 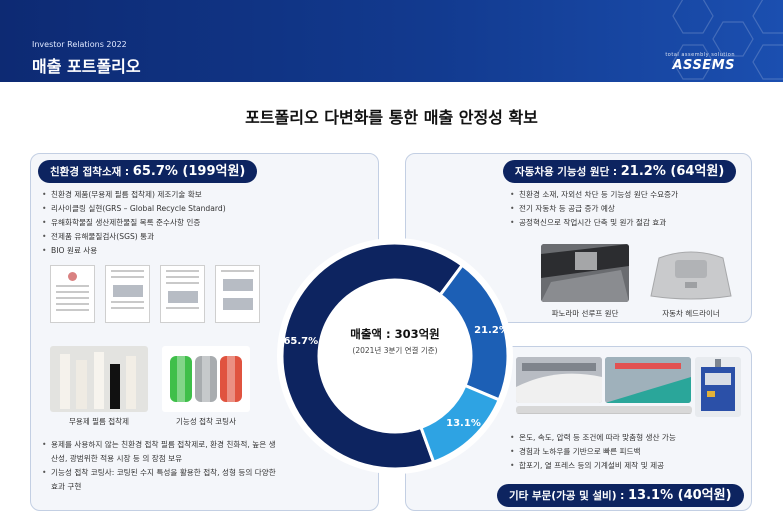 I want to click on logo-text: ASSEMS, so click(x=703, y=65).